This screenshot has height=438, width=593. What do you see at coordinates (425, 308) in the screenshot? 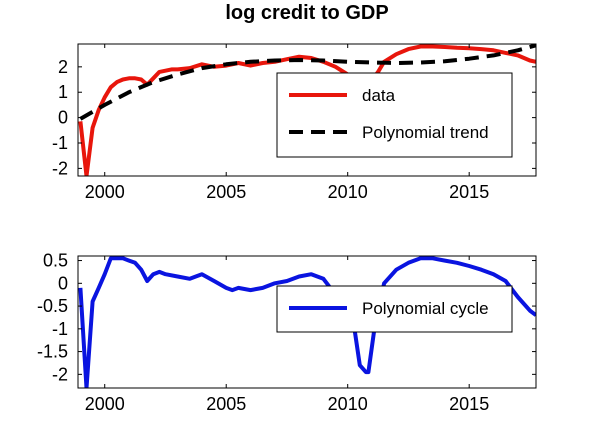
I see `legend-label: Polynomial cycle` at bounding box center [425, 308].